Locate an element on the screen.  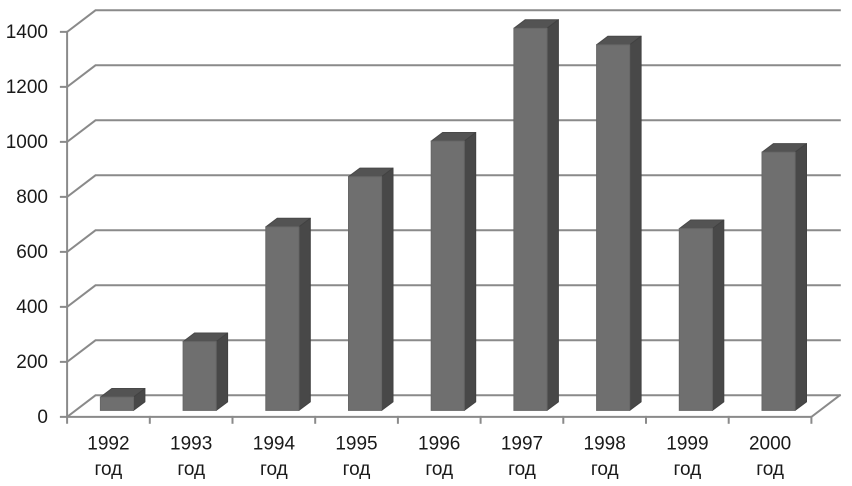
svg-text: 1997 is located at coordinates (522, 443).